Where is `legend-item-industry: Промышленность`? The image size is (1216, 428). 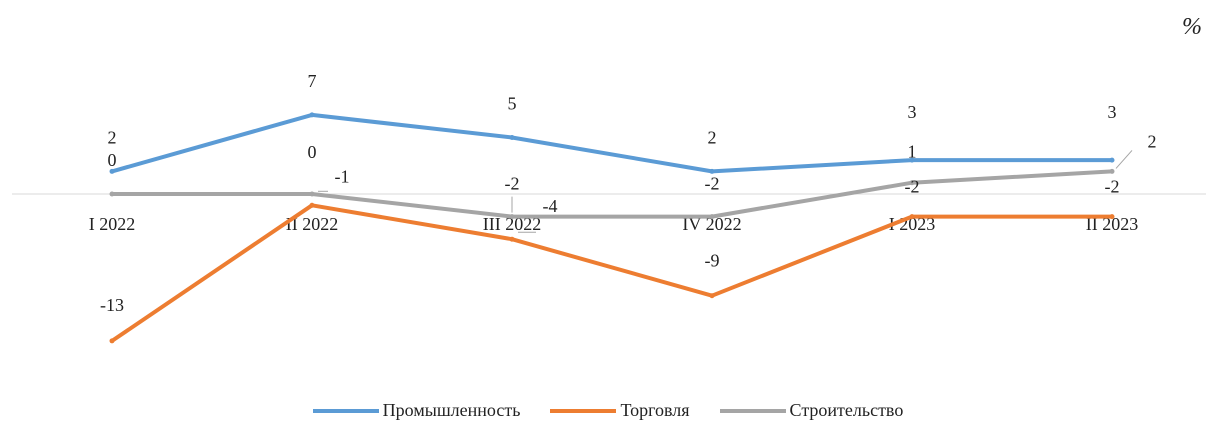 legend-item-industry: Промышленность is located at coordinates (416, 410).